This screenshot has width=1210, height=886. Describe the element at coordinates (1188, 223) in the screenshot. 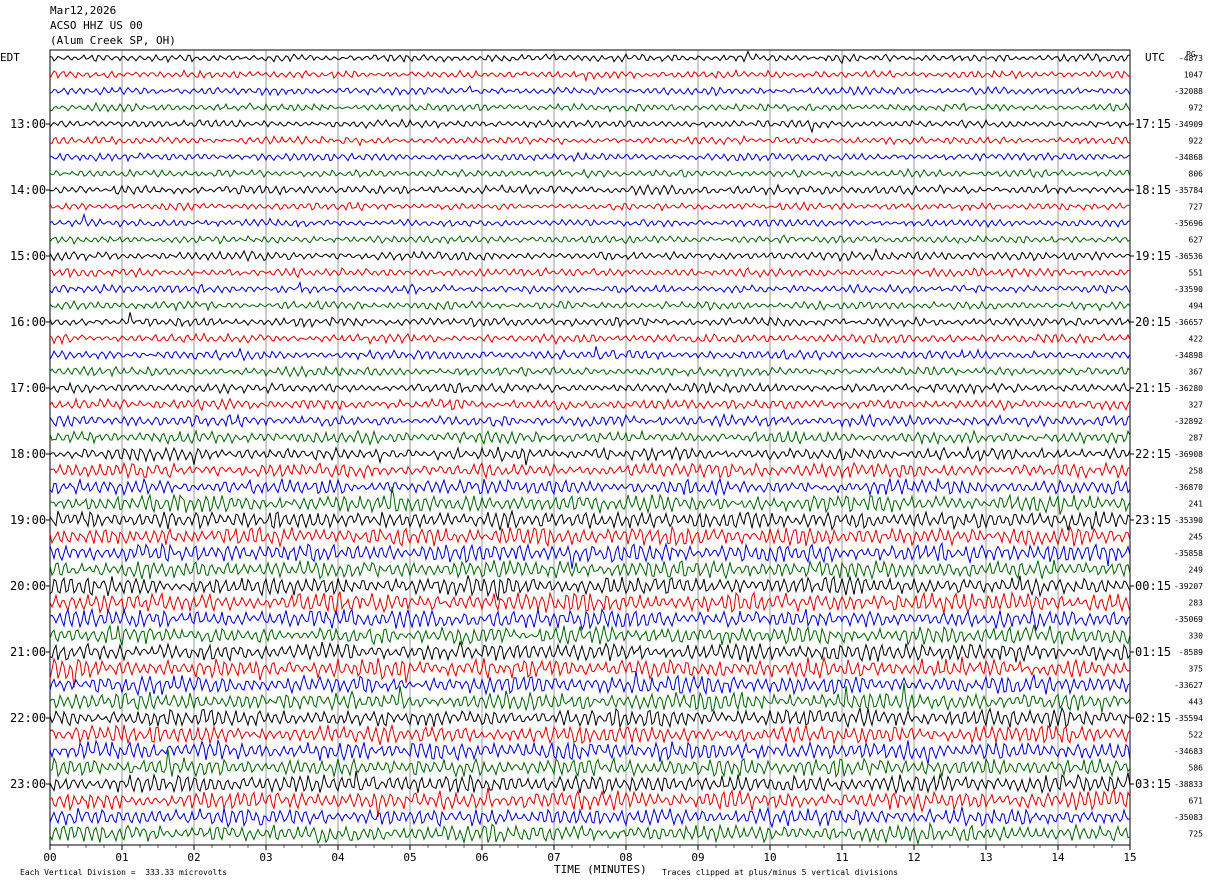

I see `trace-value: -35696` at that location.